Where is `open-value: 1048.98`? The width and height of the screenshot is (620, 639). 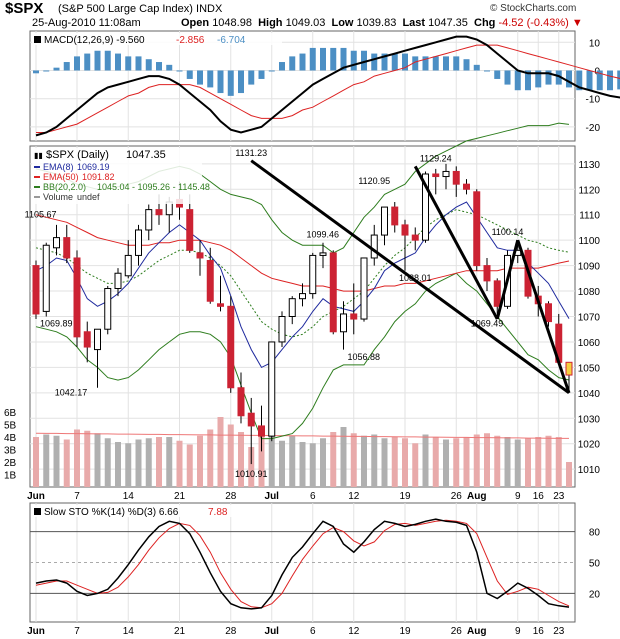
open-value: 1048.98 is located at coordinates (232, 23).